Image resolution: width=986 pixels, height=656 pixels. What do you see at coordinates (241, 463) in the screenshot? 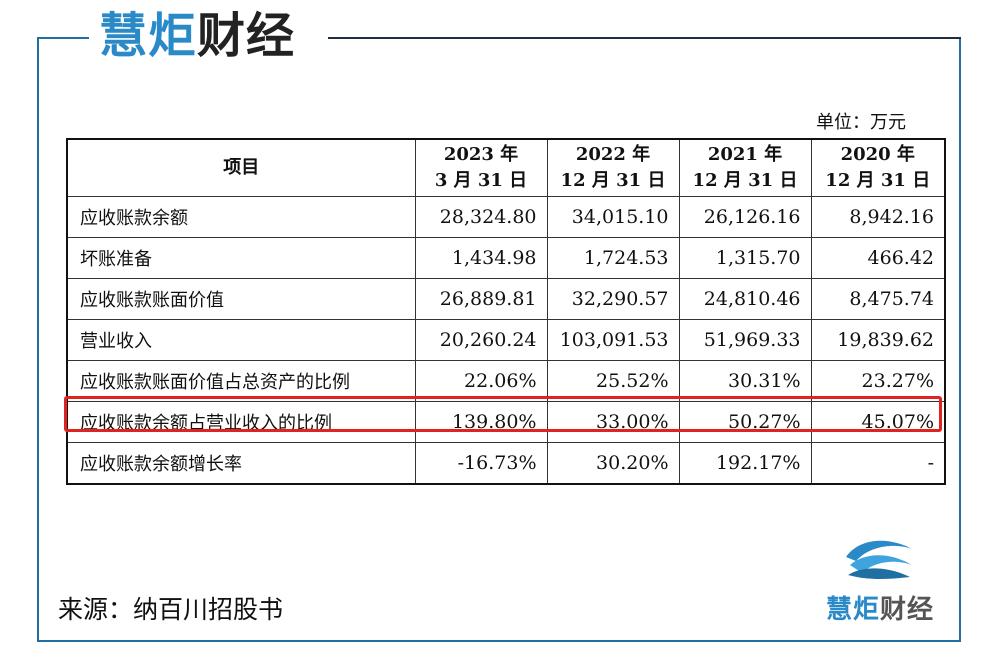
I see `row-label: 应收账款余额增长率` at bounding box center [241, 463].